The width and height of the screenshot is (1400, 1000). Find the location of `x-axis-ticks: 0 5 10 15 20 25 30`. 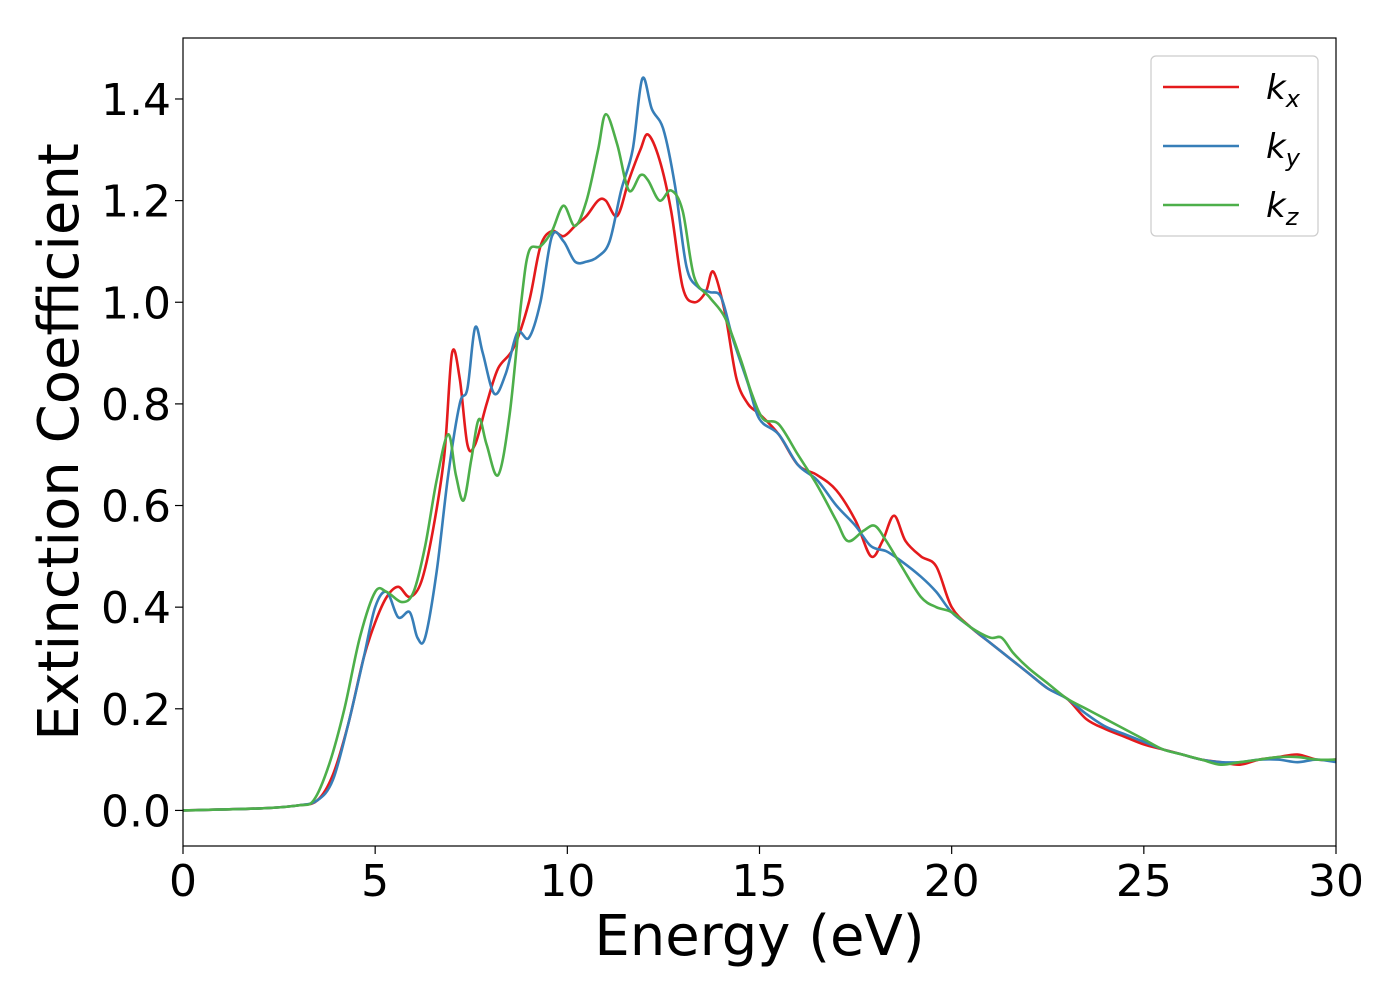

x-axis-ticks: 0 5 10 15 20 25 30 is located at coordinates (766, 876).